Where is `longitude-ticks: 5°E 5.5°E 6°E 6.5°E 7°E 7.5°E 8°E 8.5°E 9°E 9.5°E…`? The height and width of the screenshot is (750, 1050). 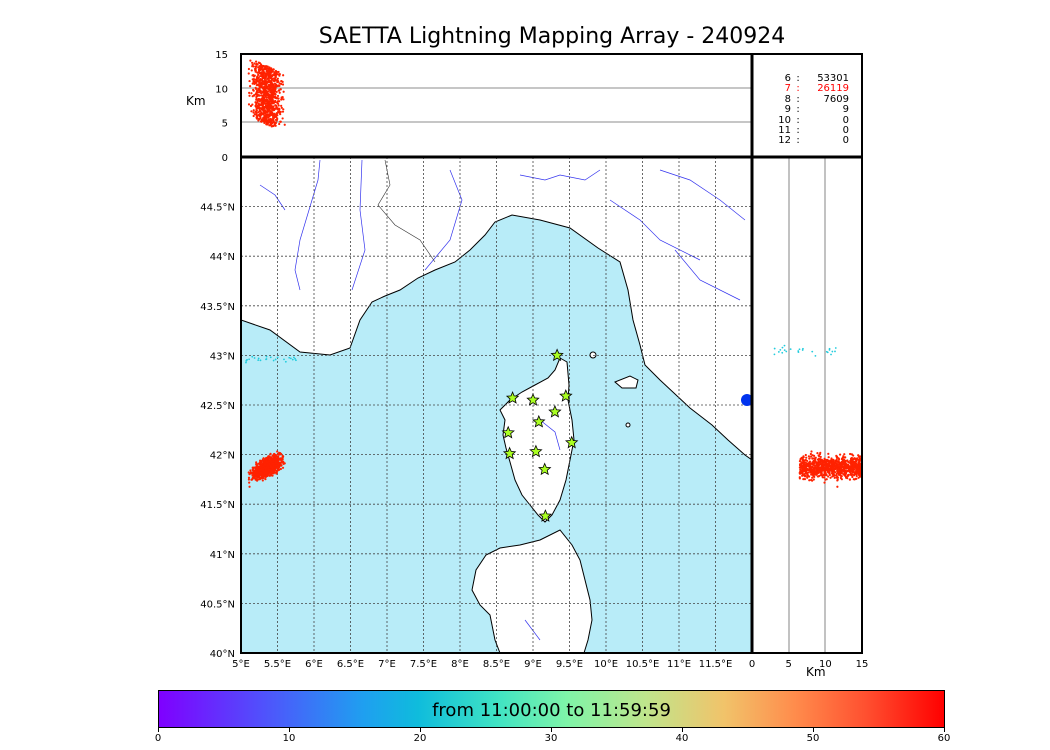
longitude-ticks: 5°E 5.5°E 6°E 6.5°E 7°E 7.5°E 8°E 8.5°E 9°E 9.5°E… is located at coordinates (482, 664).